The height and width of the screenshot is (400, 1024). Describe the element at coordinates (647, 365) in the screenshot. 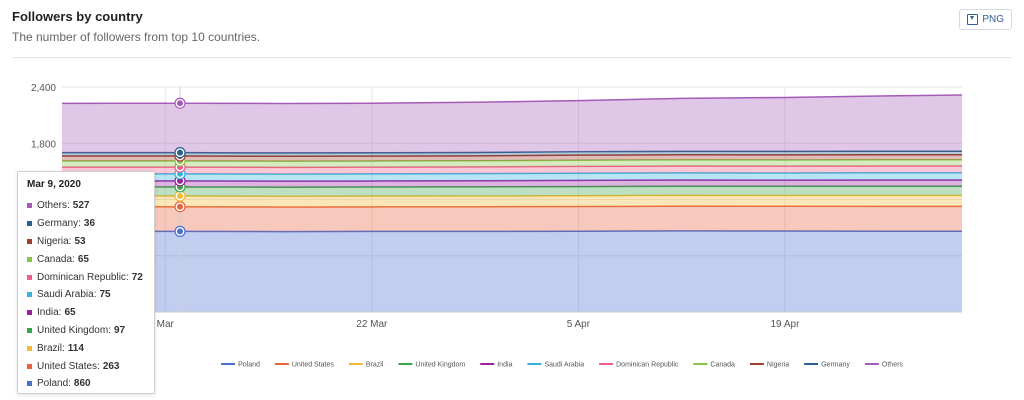

I see `legend-item-dominican-republic: Dominican Republic` at that location.